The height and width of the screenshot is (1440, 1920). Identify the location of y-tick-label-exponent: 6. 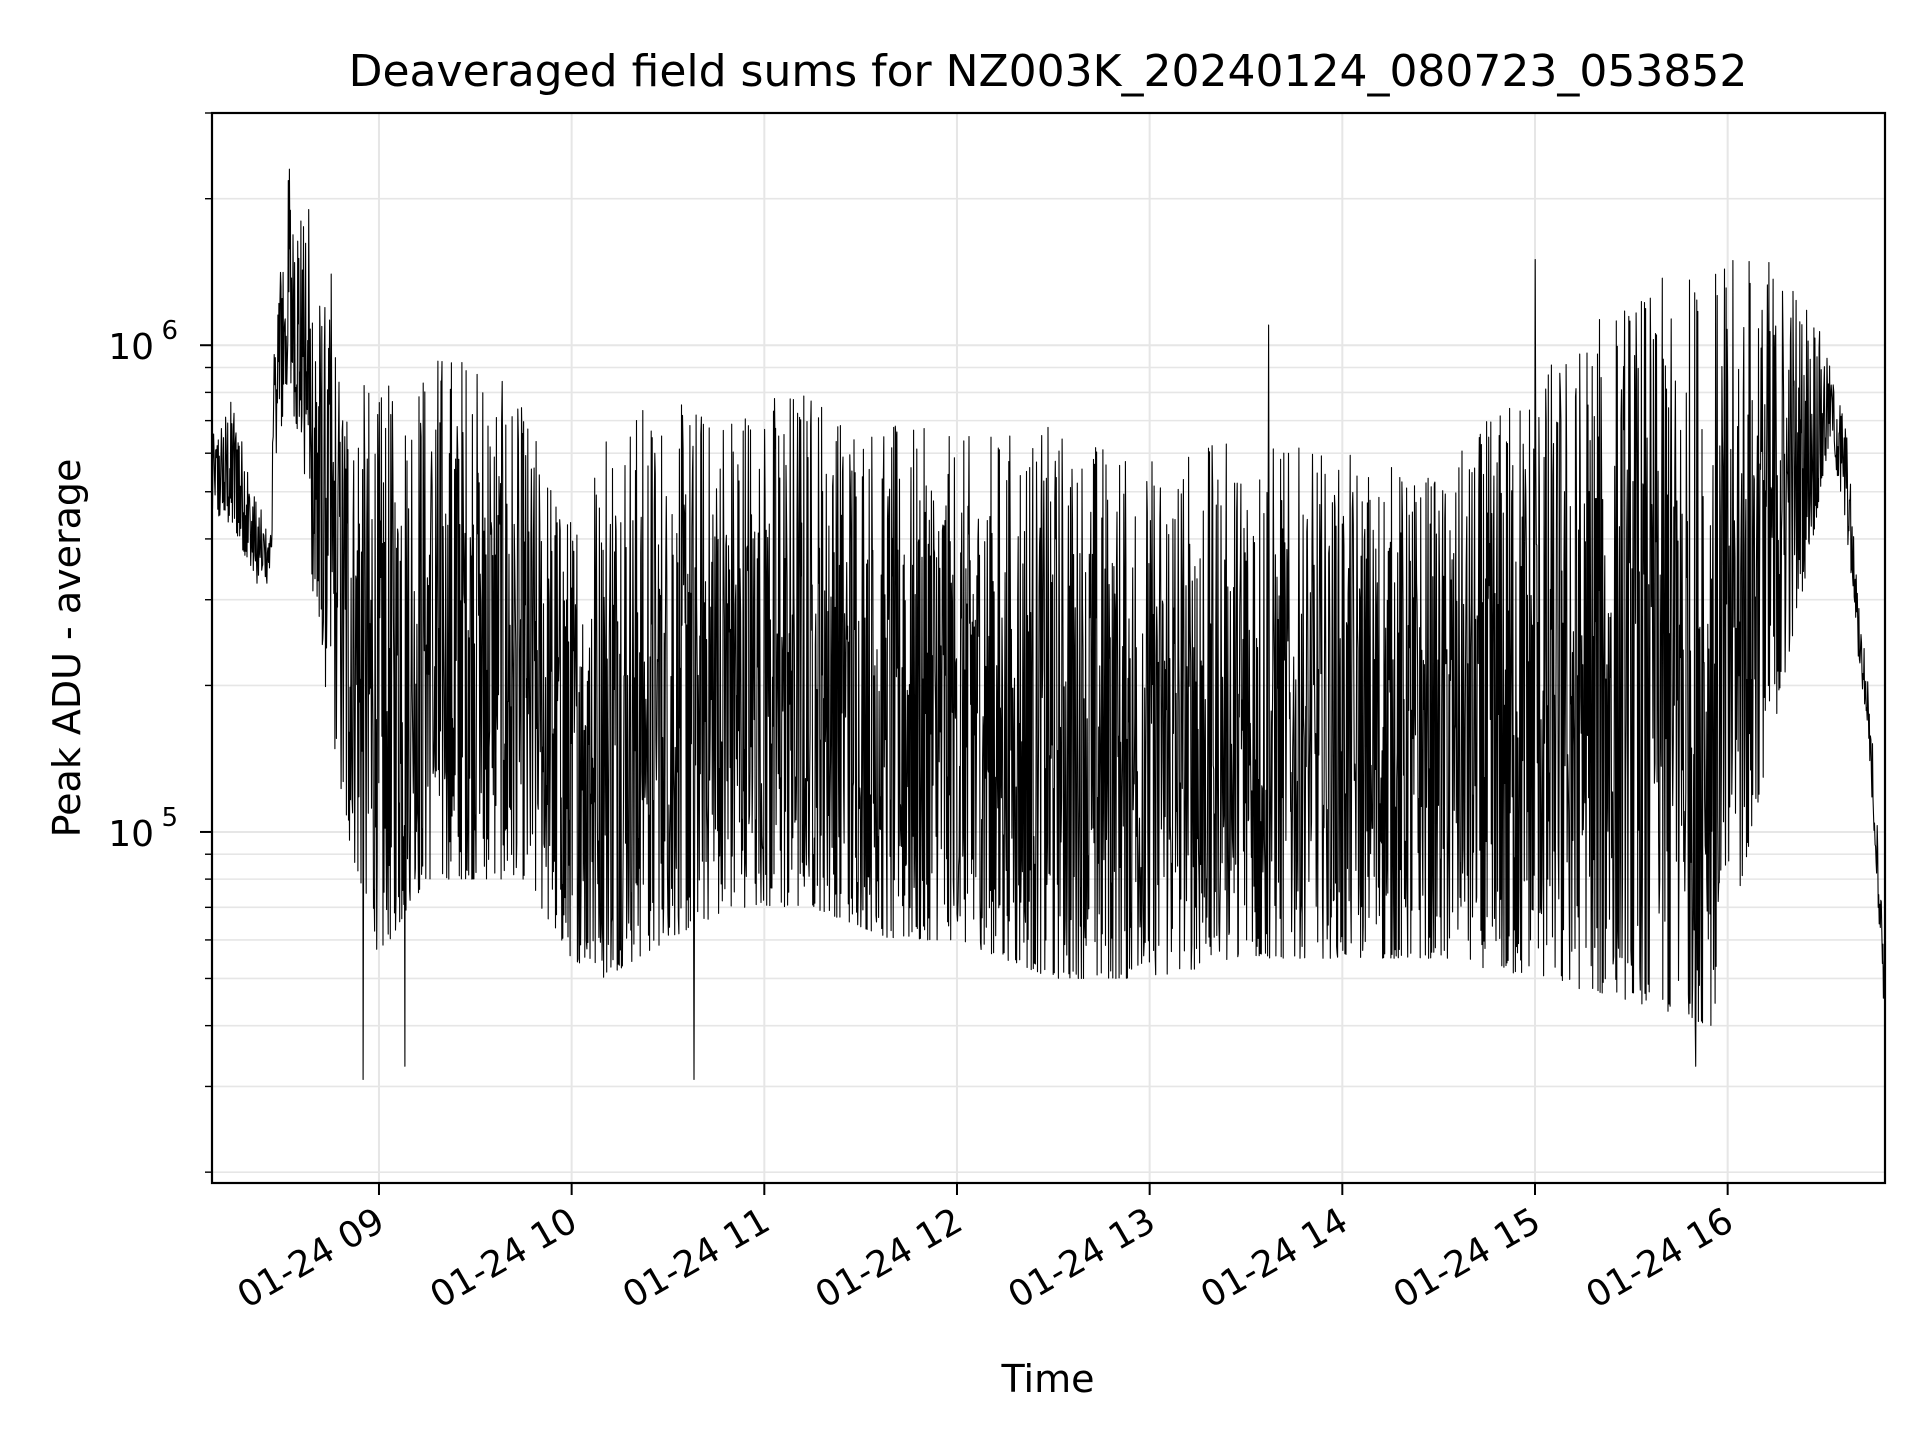
(169, 331).